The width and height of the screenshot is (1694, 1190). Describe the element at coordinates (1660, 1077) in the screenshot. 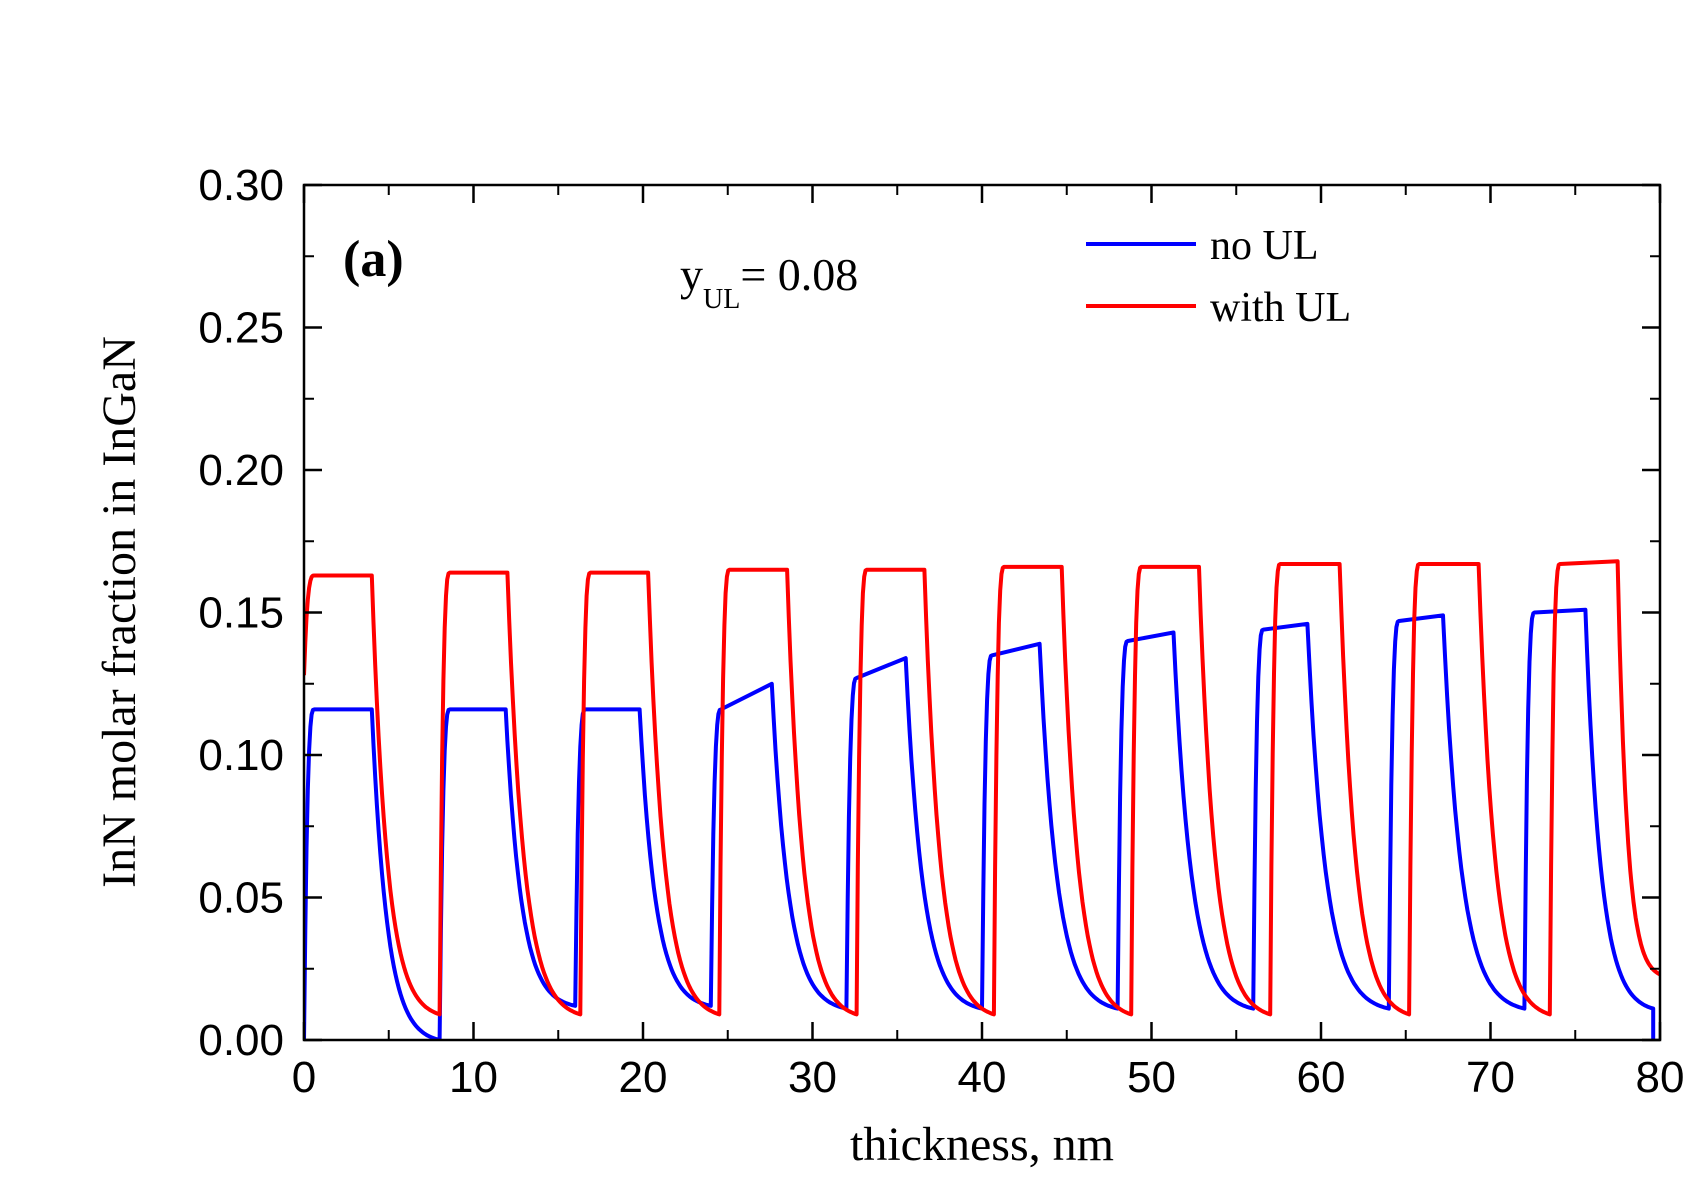

I see `x-tick-label: 80` at that location.